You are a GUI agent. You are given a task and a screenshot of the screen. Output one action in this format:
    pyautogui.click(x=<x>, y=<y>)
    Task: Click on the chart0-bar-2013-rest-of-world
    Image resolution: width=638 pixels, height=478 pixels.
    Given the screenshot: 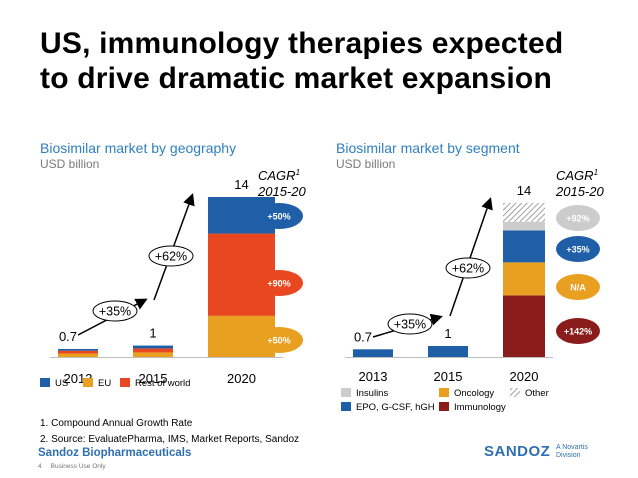 What is the action you would take?
    pyautogui.click(x=78, y=352)
    